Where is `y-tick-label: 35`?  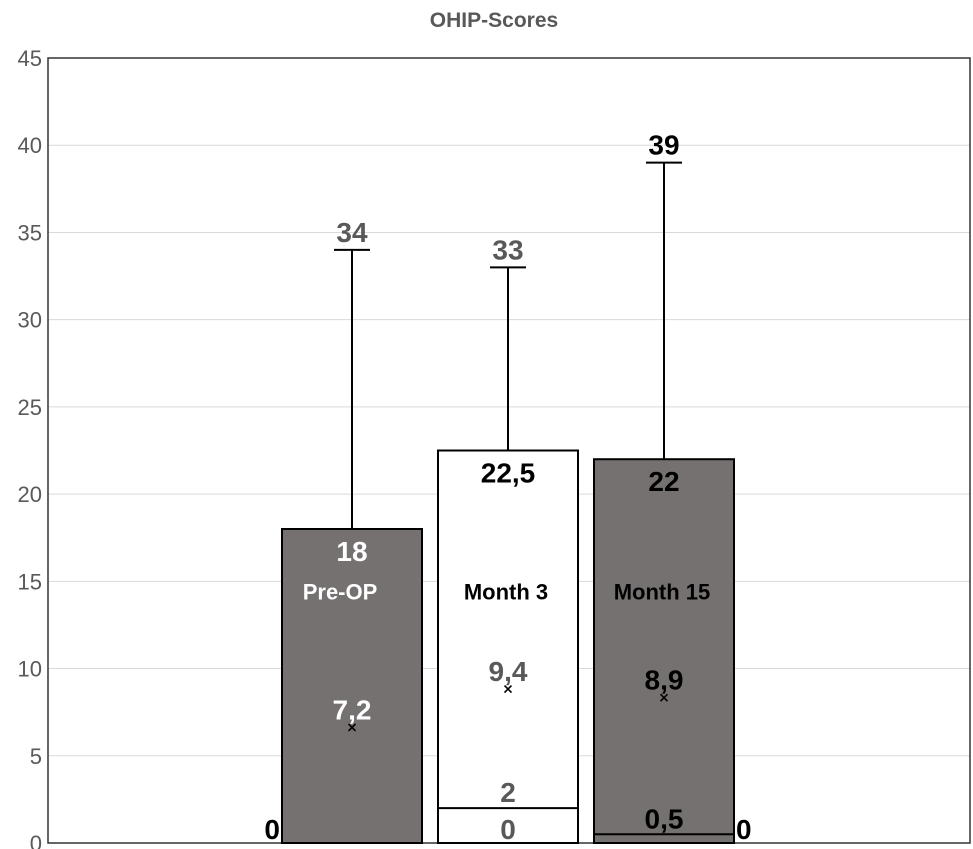 y-tick-label: 35 is located at coordinates (30, 232).